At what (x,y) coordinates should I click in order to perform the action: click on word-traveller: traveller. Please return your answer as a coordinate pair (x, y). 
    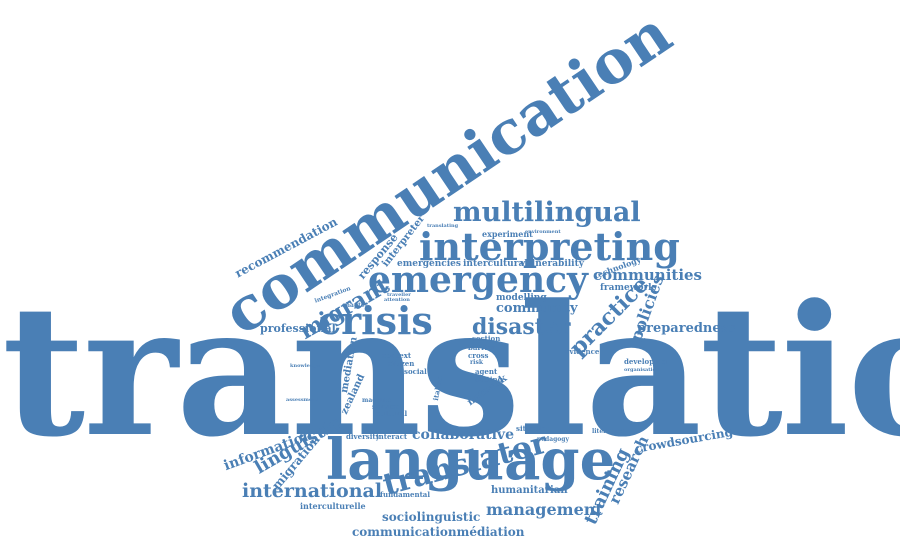
    Looking at the image, I should click on (399, 295).